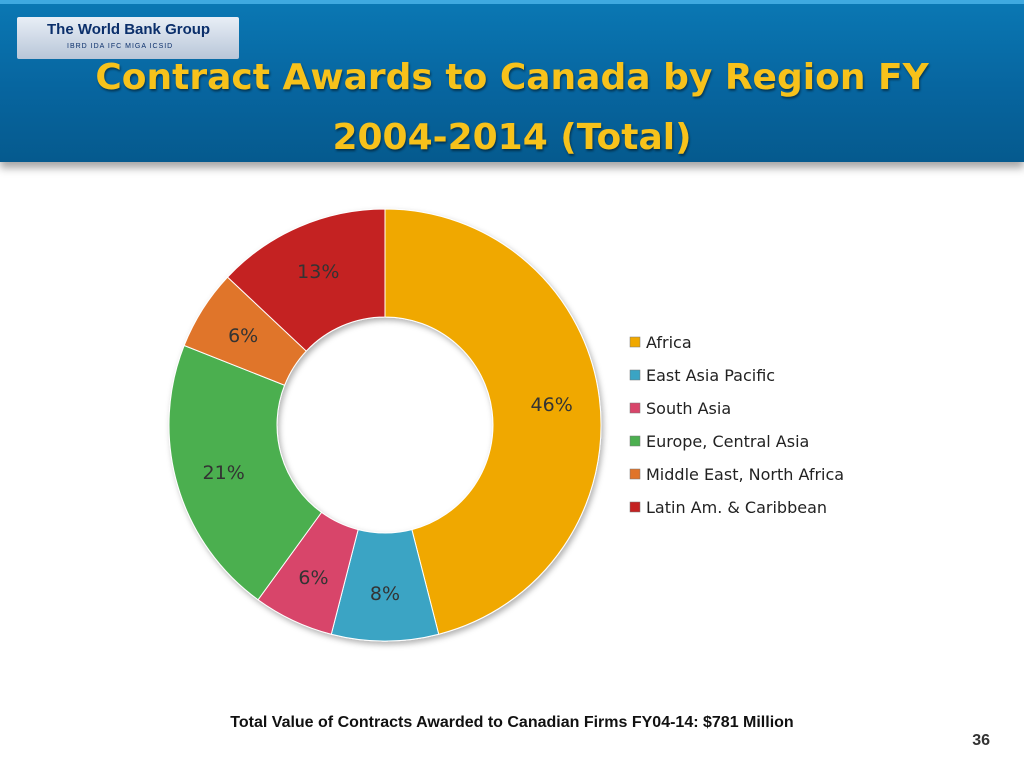 The width and height of the screenshot is (1024, 768). I want to click on slide-title-line-1: Contract Awards to Canada by Region FY, so click(512, 77).